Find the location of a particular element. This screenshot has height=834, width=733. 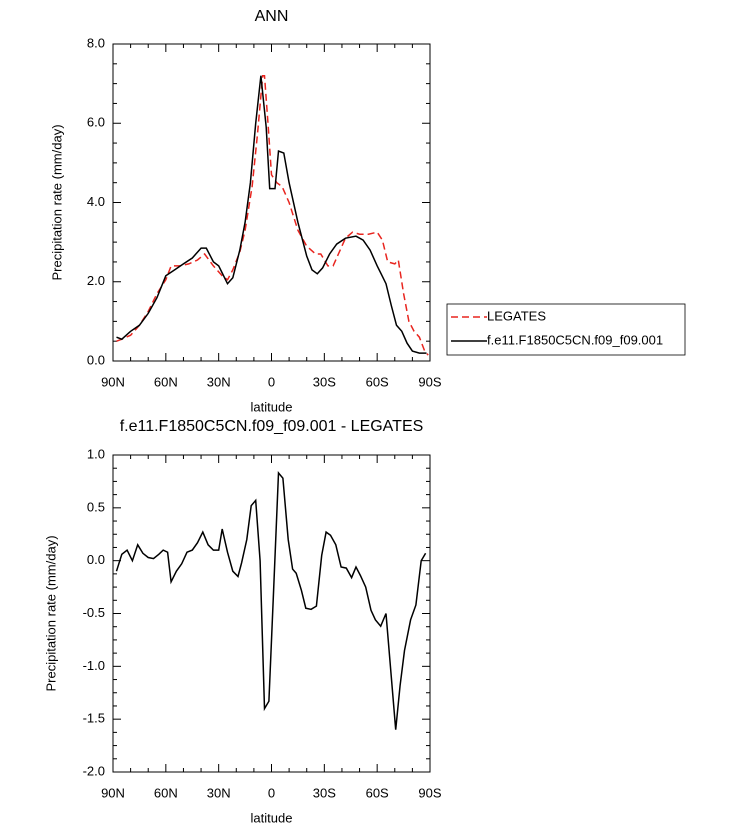

chart-title: ANN is located at coordinates (272, 16).